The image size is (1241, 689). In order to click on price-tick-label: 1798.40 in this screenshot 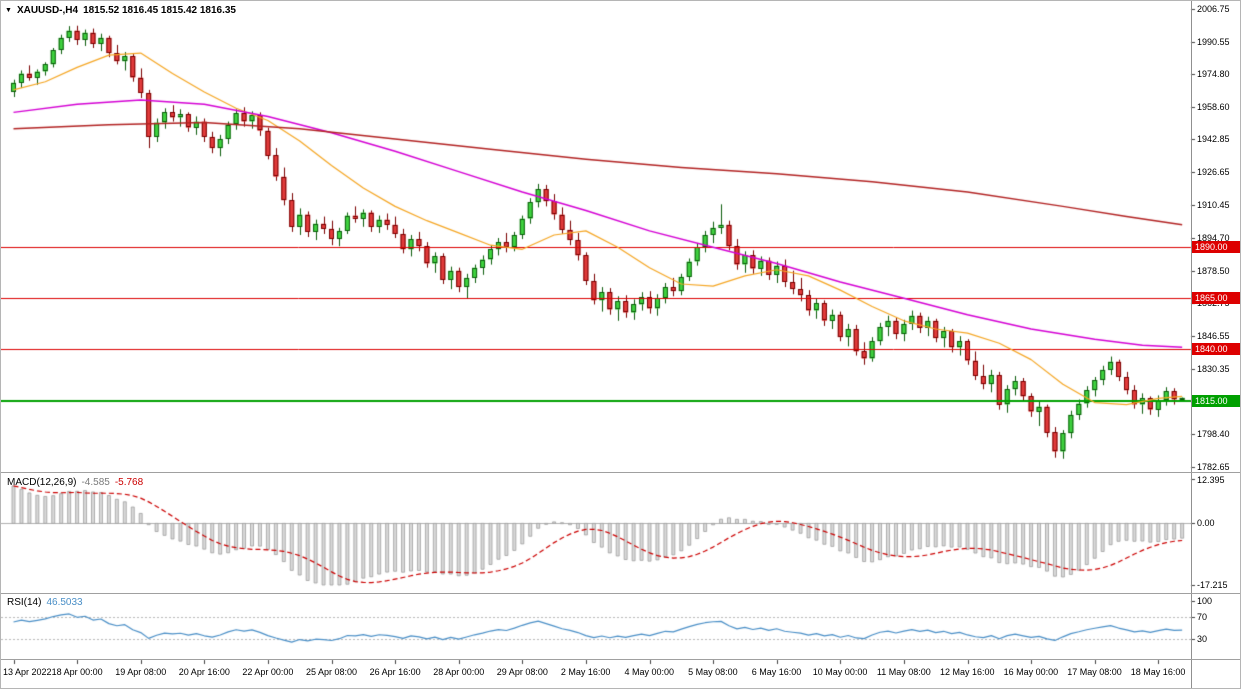, I will do `click(1213, 434)`.